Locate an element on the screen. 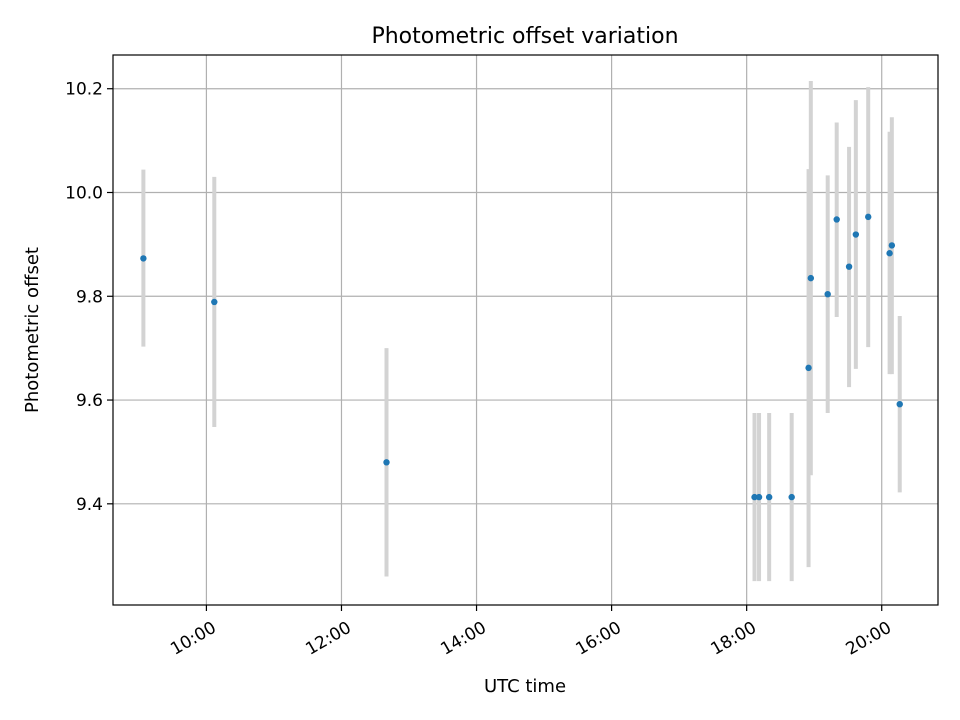 This screenshot has width=960, height=720. y-axis-ticks: 9.4 9.6 9.8 10.0 10.2 is located at coordinates (89, 297).